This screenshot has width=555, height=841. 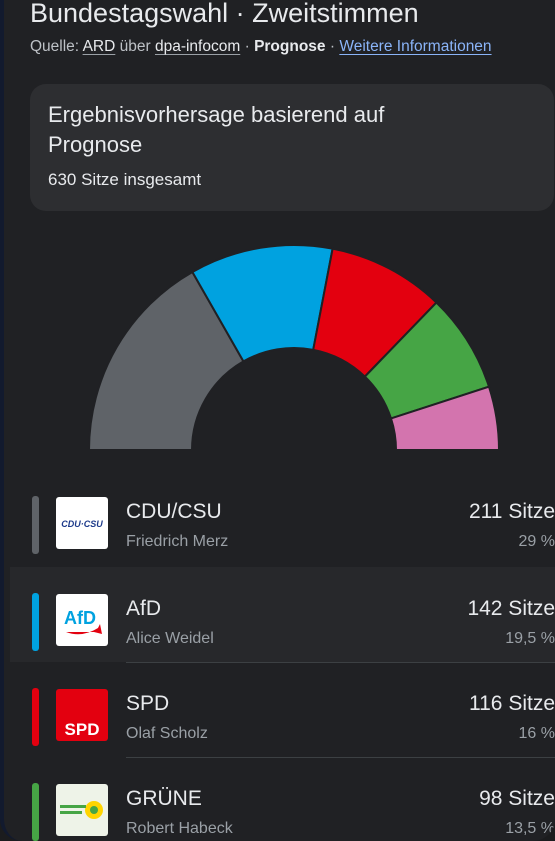 What do you see at coordinates (144, 608) in the screenshot?
I see `party-name: AfD` at bounding box center [144, 608].